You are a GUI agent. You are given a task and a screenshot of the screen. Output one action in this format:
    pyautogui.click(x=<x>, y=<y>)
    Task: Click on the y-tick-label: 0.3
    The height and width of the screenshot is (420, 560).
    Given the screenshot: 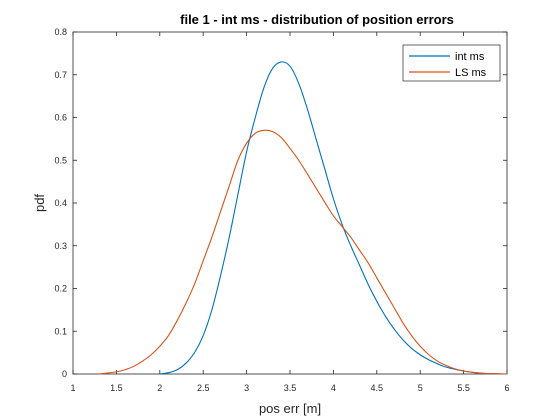 What is the action you would take?
    pyautogui.click(x=60, y=246)
    